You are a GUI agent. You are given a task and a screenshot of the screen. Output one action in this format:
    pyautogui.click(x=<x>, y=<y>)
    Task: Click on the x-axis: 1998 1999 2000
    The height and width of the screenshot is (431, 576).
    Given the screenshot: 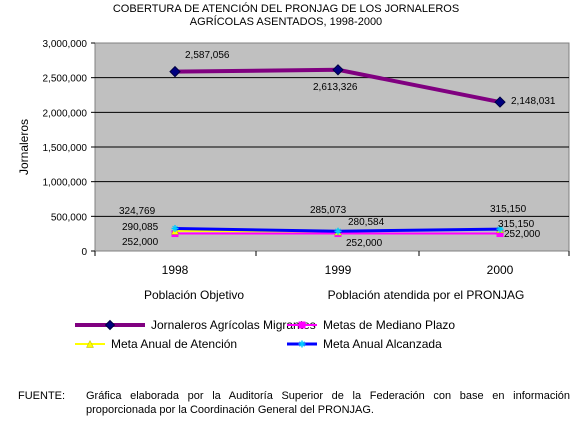 What is the action you would take?
    pyautogui.click(x=332, y=264)
    